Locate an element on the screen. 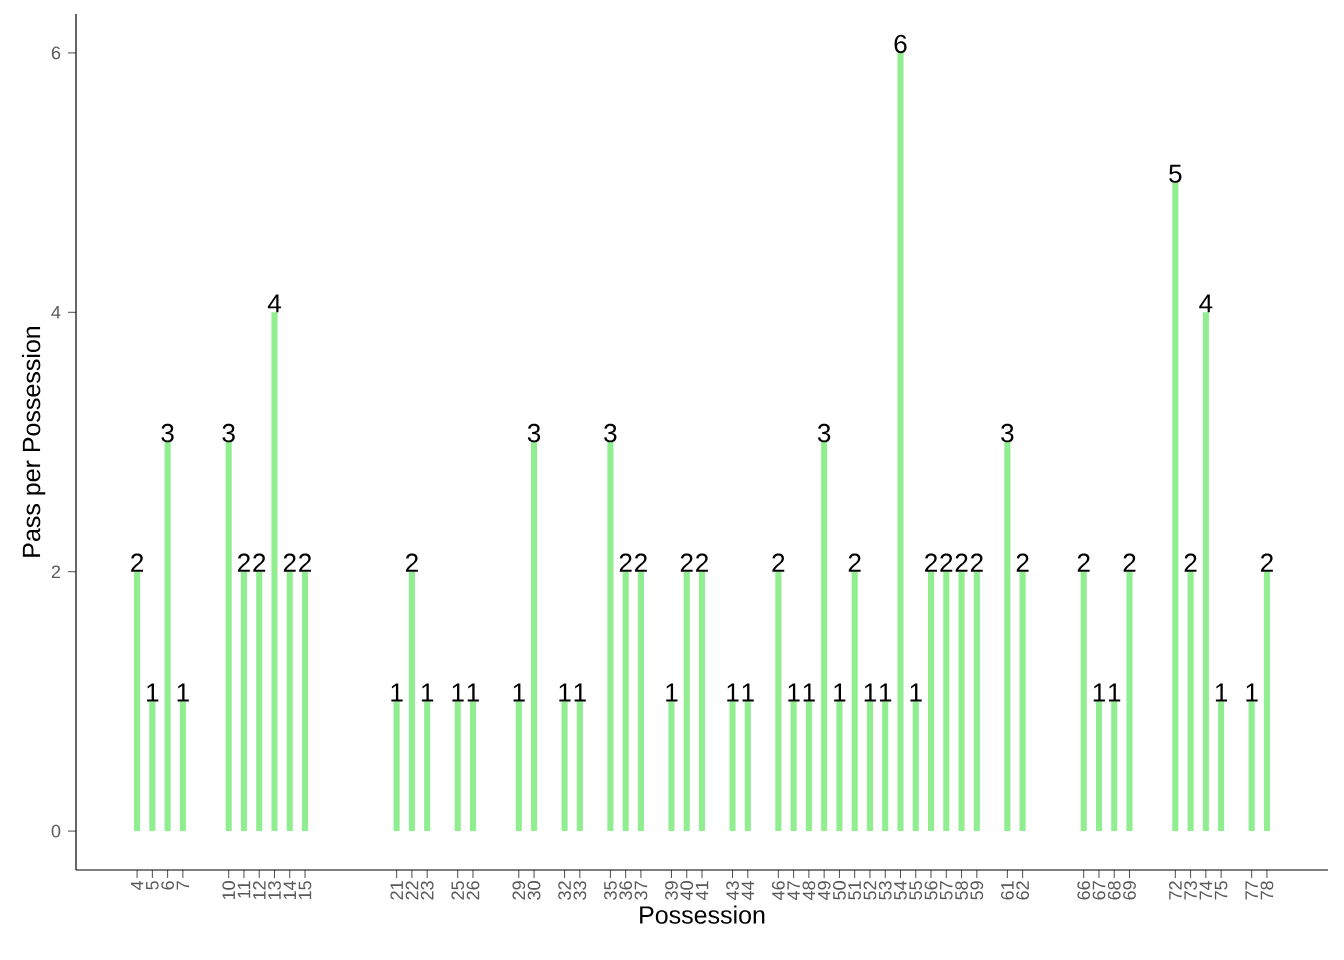  x-tick-label: 6 is located at coordinates (167, 885).